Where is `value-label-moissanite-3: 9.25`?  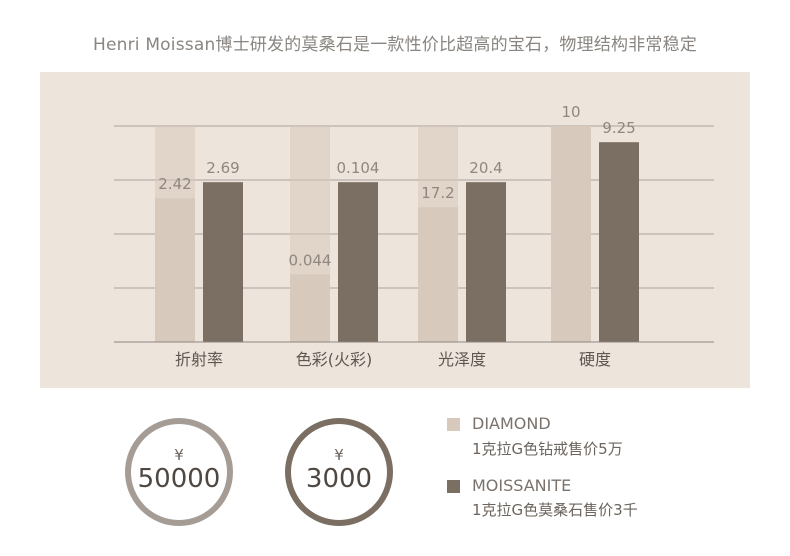
value-label-moissanite-3: 9.25 is located at coordinates (618, 128).